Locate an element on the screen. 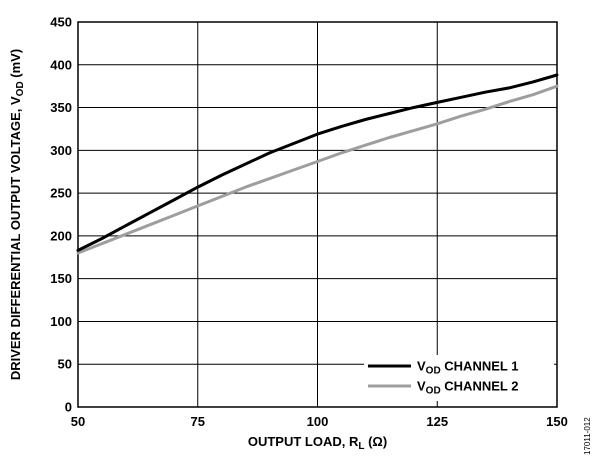 The height and width of the screenshot is (459, 597). legend-background is located at coordinates (459, 378).